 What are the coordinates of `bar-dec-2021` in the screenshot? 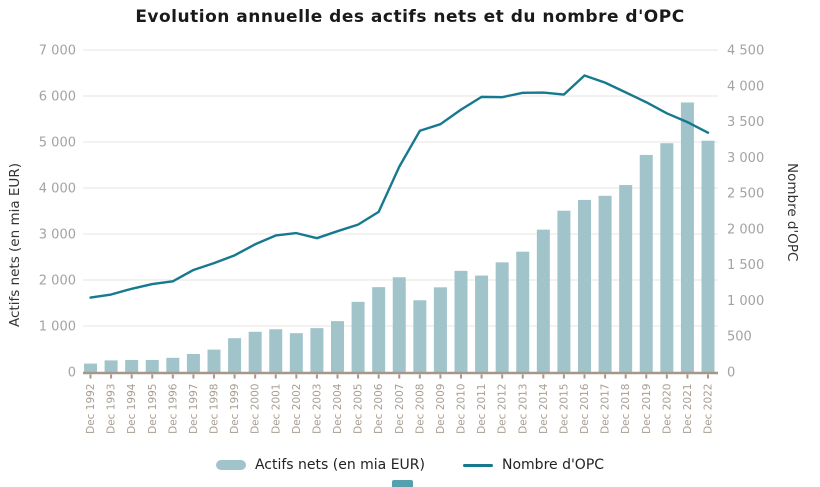 It's located at (687, 237).